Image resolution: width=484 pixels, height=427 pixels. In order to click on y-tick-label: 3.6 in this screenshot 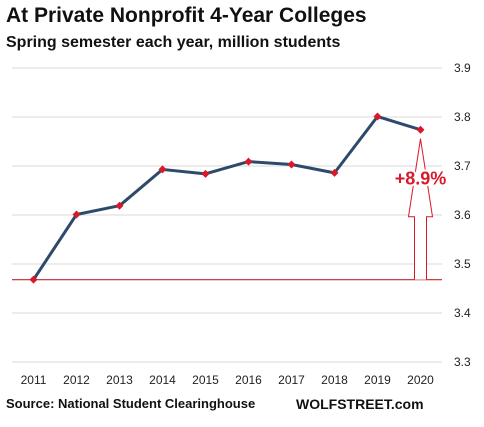, I will do `click(462, 215)`.